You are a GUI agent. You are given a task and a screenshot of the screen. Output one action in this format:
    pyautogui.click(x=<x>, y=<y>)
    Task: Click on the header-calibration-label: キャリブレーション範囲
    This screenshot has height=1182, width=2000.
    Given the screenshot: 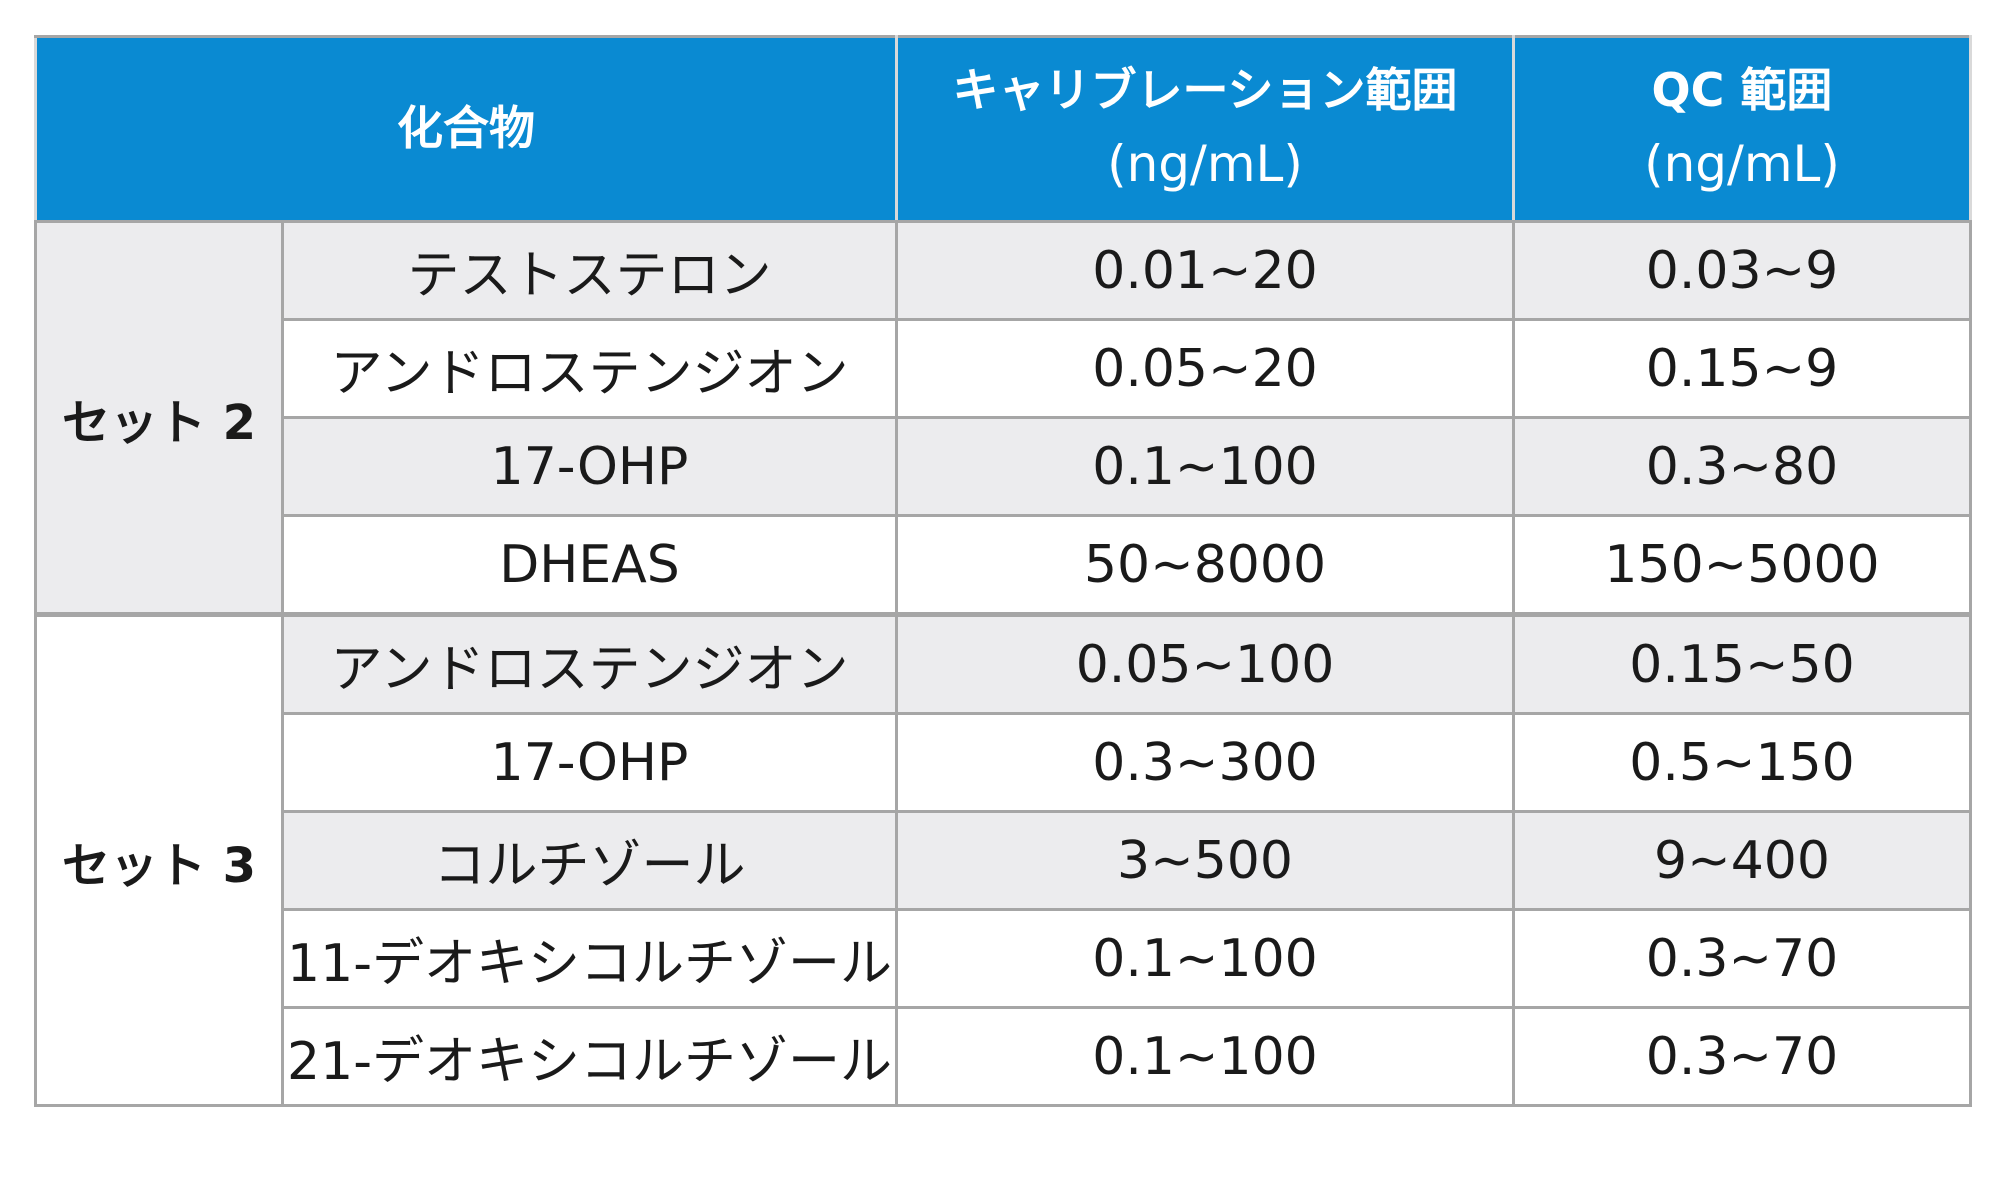 What is the action you would take?
    pyautogui.click(x=1205, y=89)
    